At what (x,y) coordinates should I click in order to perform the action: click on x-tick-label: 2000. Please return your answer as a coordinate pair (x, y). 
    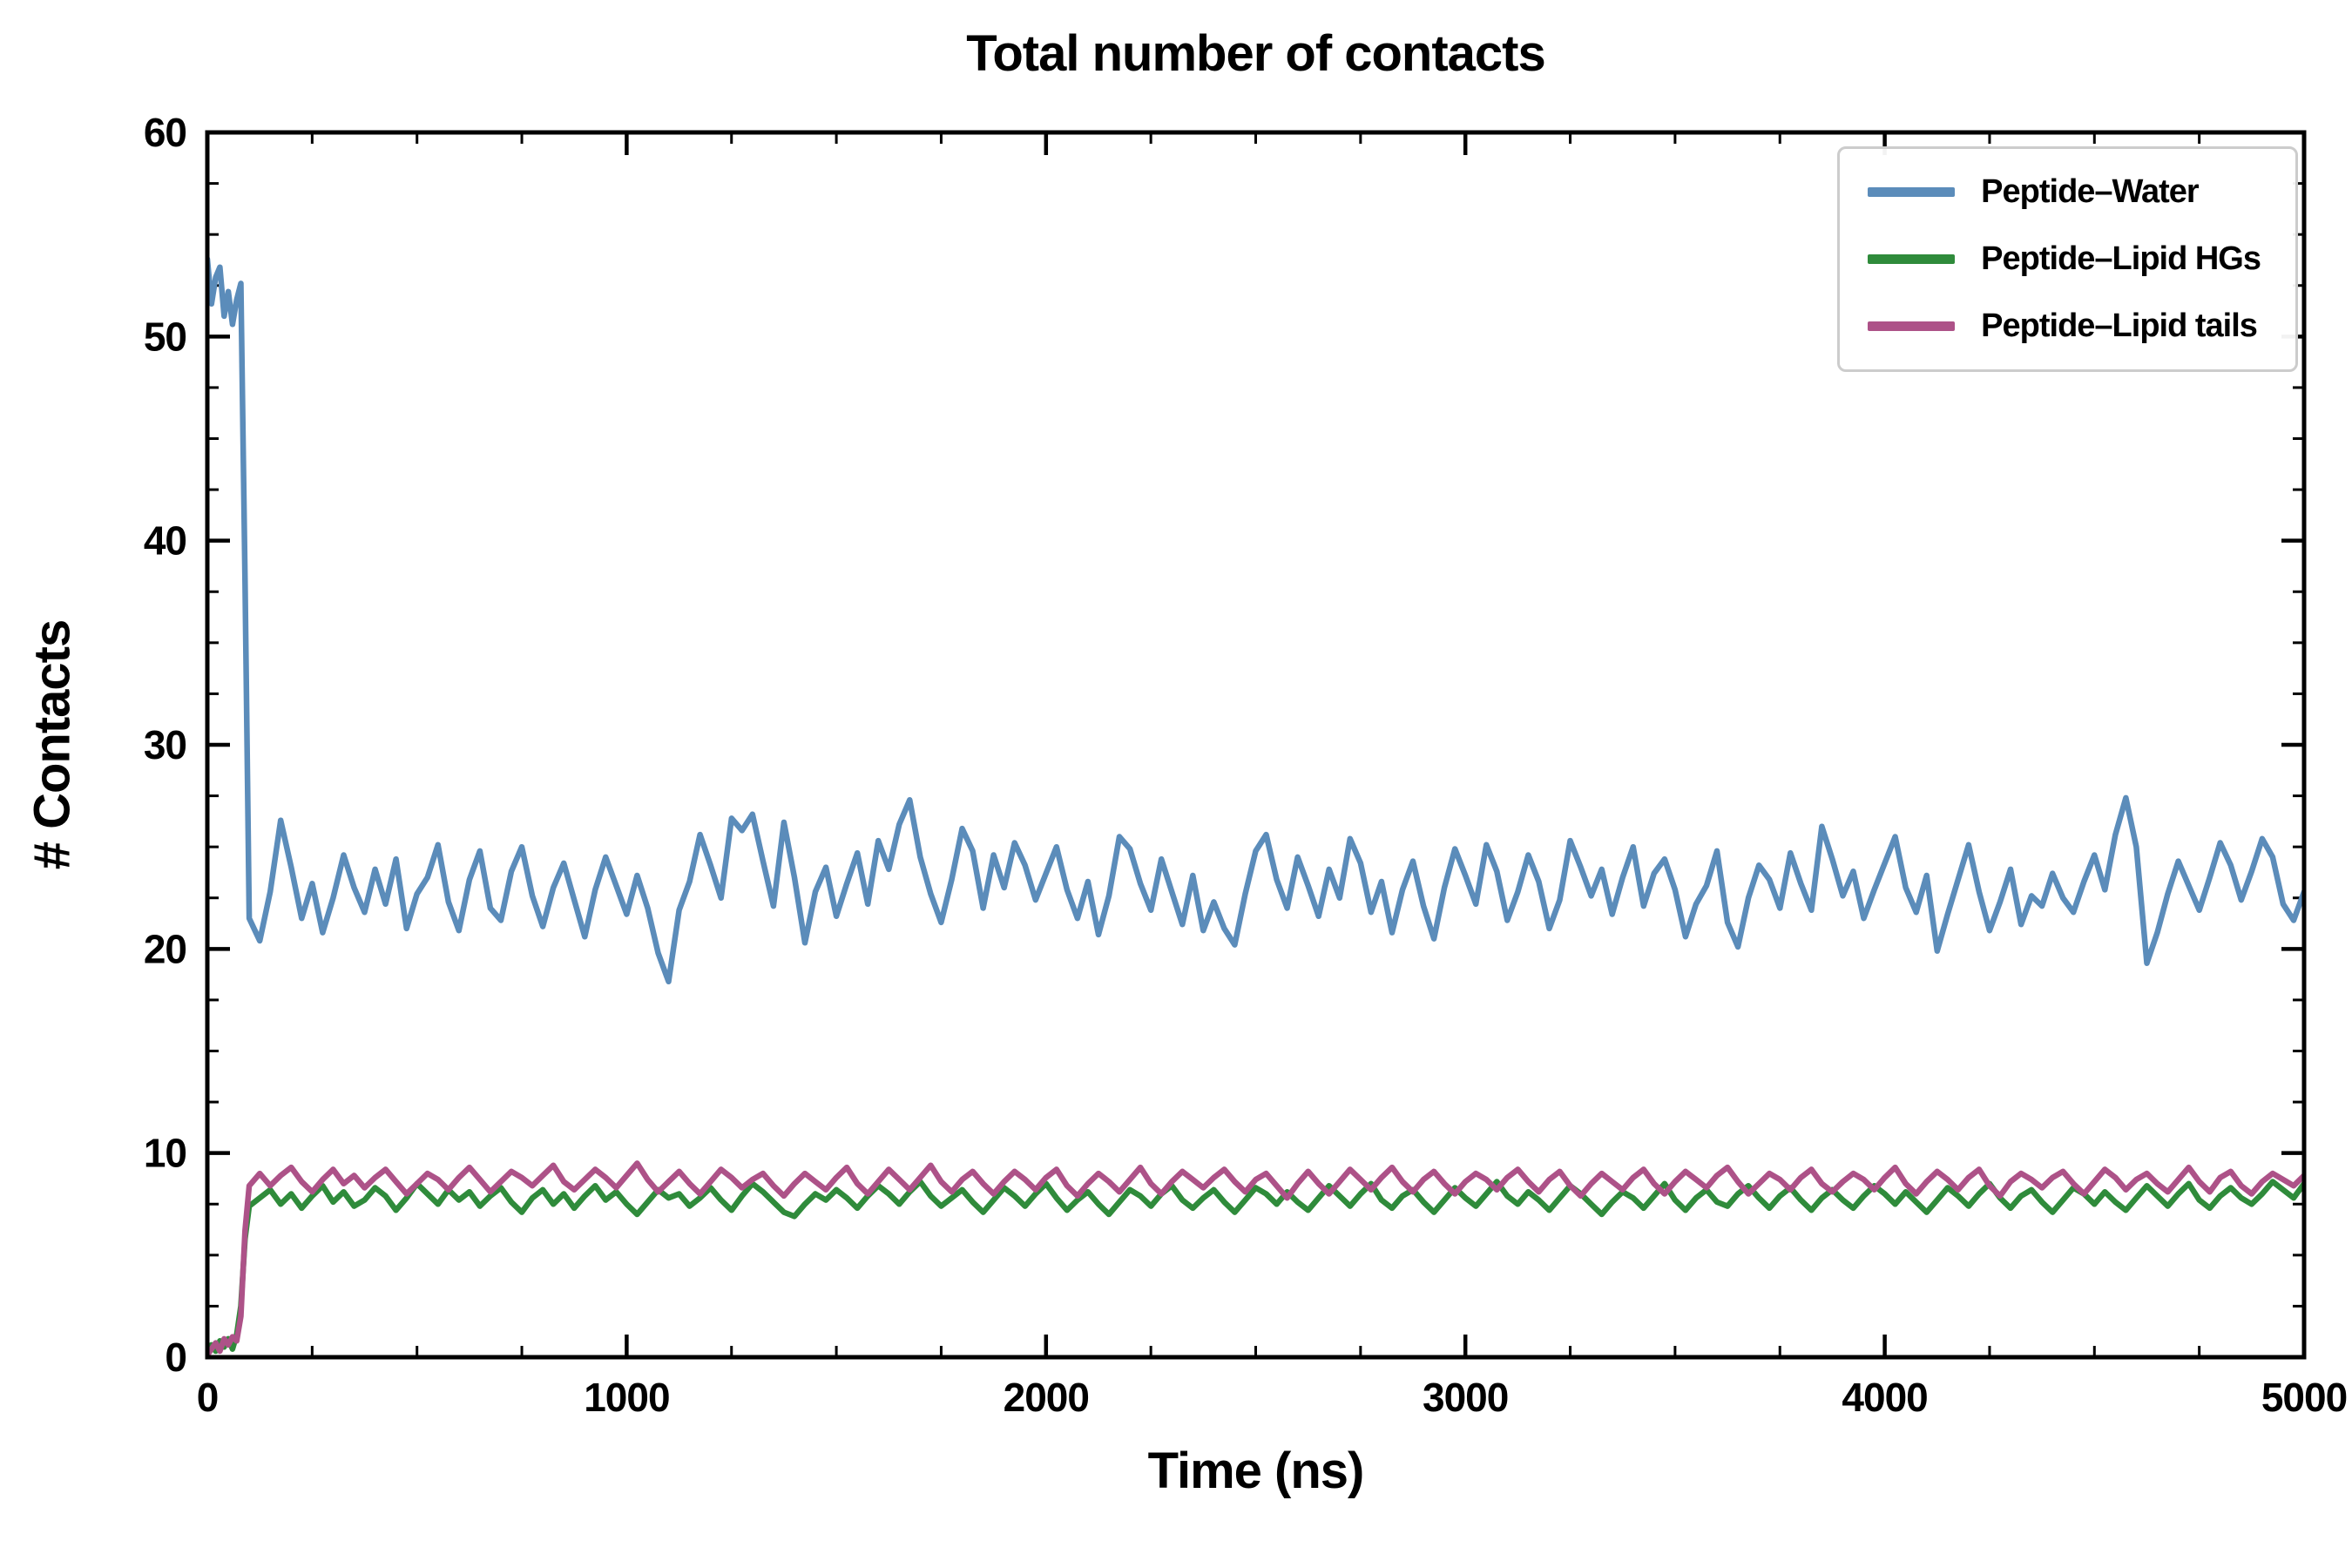
    Looking at the image, I should click on (1046, 1398).